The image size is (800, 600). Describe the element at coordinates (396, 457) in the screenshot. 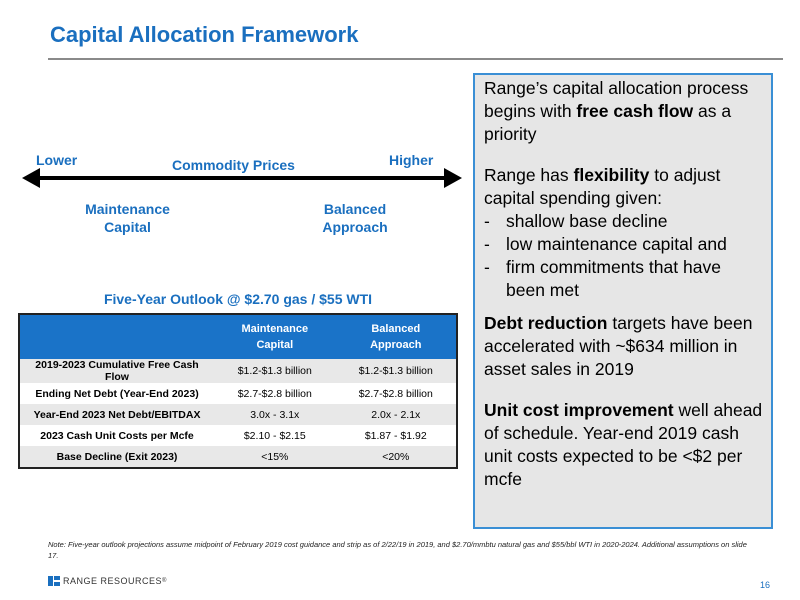

I see `row-balanced-value: <20%` at that location.